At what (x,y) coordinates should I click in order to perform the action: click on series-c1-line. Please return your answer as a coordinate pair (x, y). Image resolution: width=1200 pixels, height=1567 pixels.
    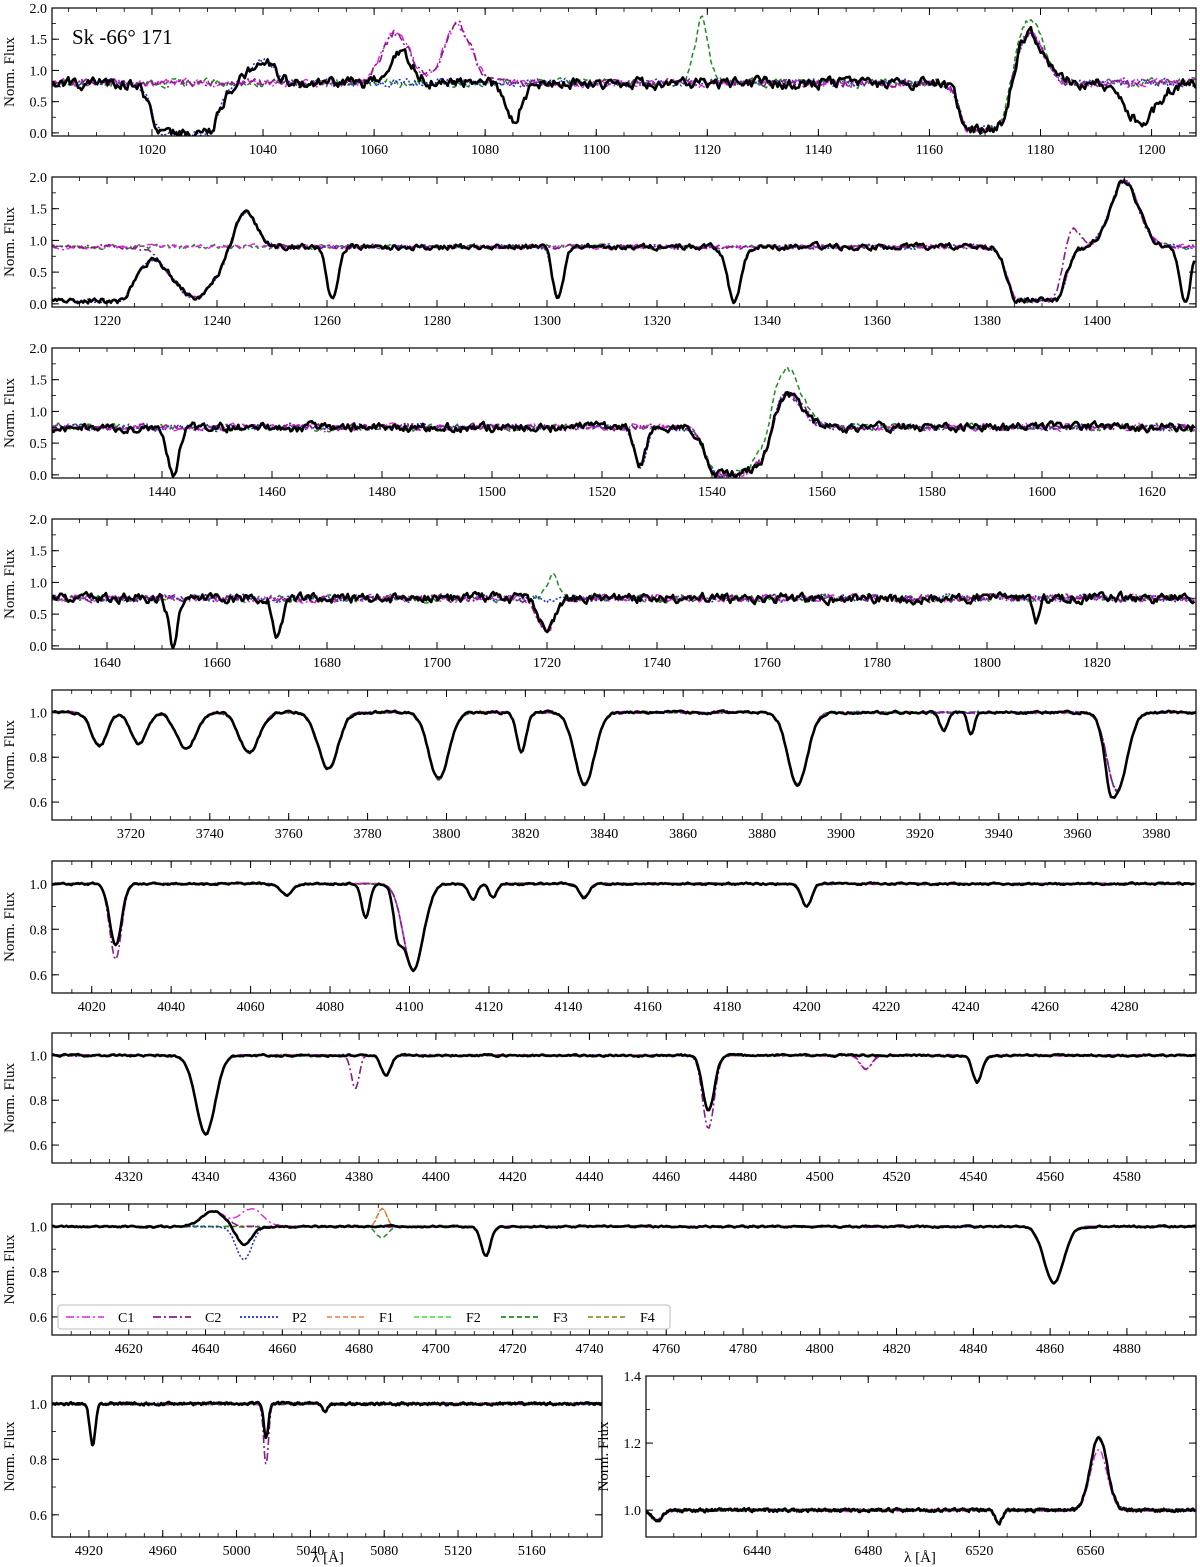
    Looking at the image, I should click on (921, 1487).